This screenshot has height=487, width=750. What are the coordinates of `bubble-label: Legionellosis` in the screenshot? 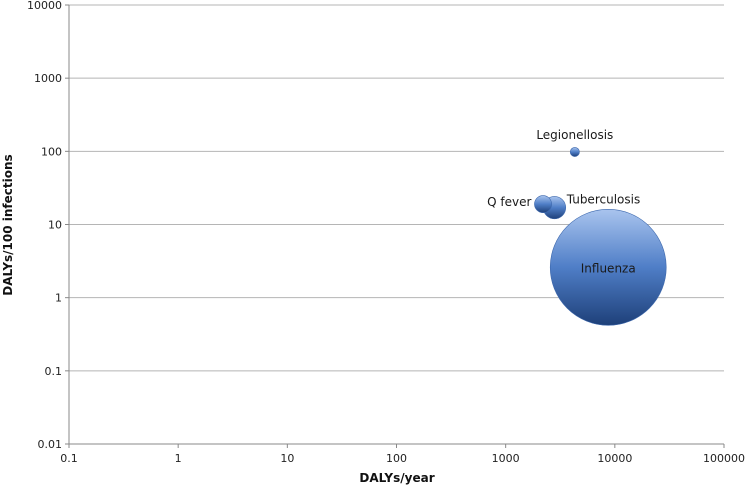 It's located at (574, 135).